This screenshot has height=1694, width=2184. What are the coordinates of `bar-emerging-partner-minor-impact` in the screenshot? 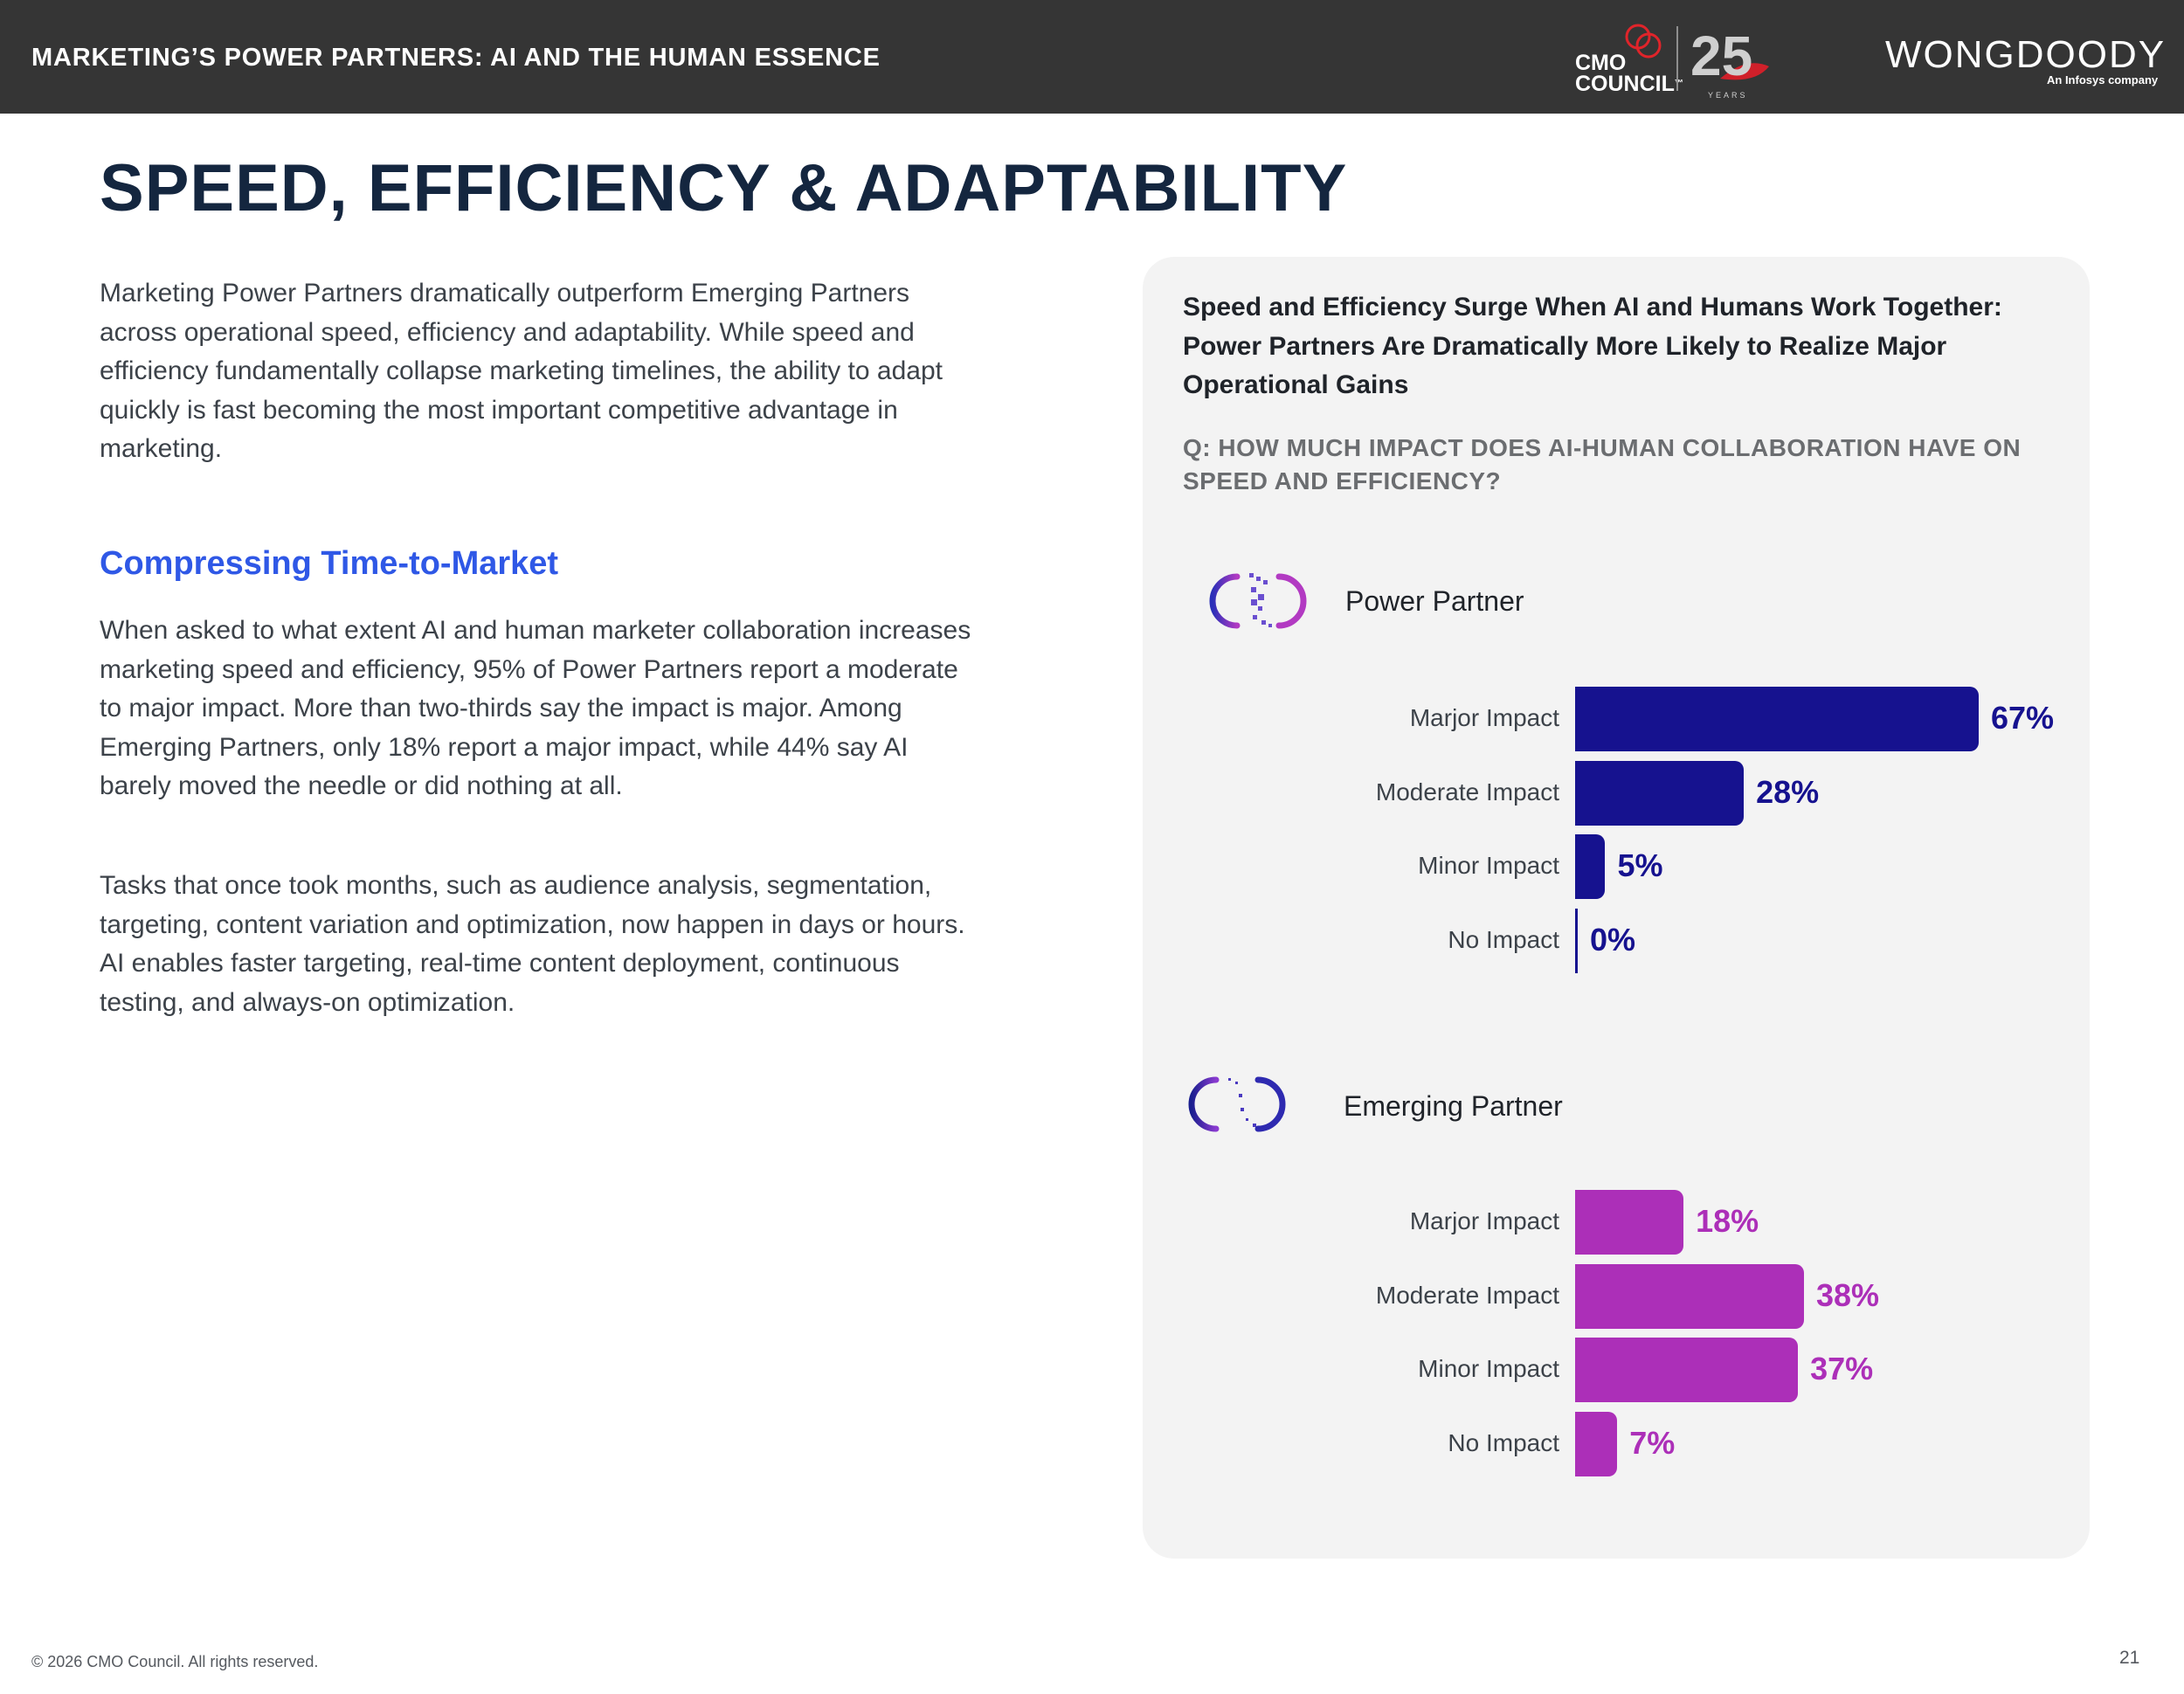 It's located at (1687, 1370).